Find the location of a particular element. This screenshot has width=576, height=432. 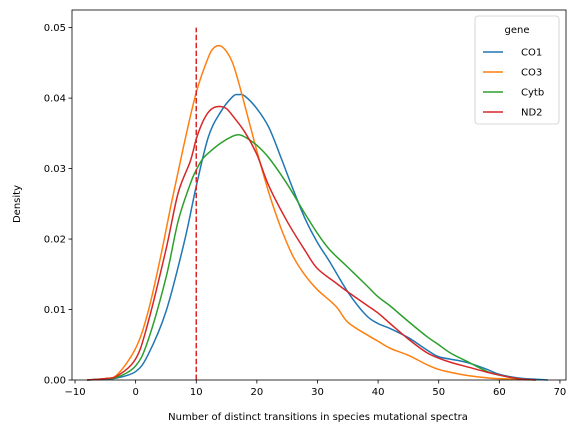

x-tick-label: 0 is located at coordinates (135, 392).